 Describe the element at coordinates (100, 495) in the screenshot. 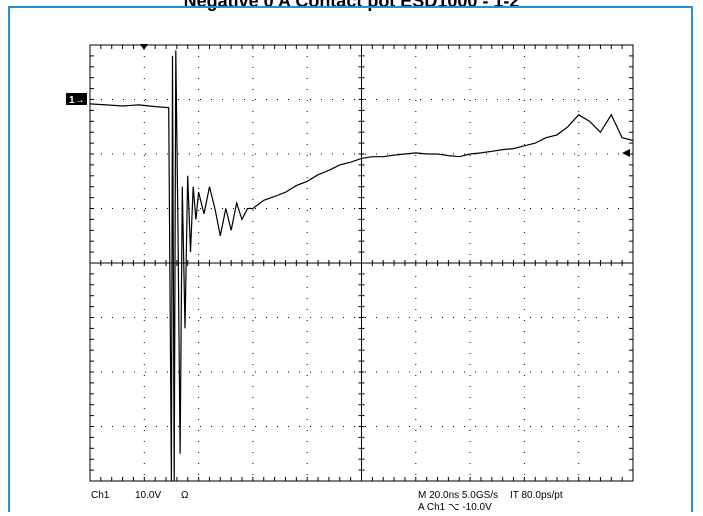

I see `readout-channel: Ch1` at that location.